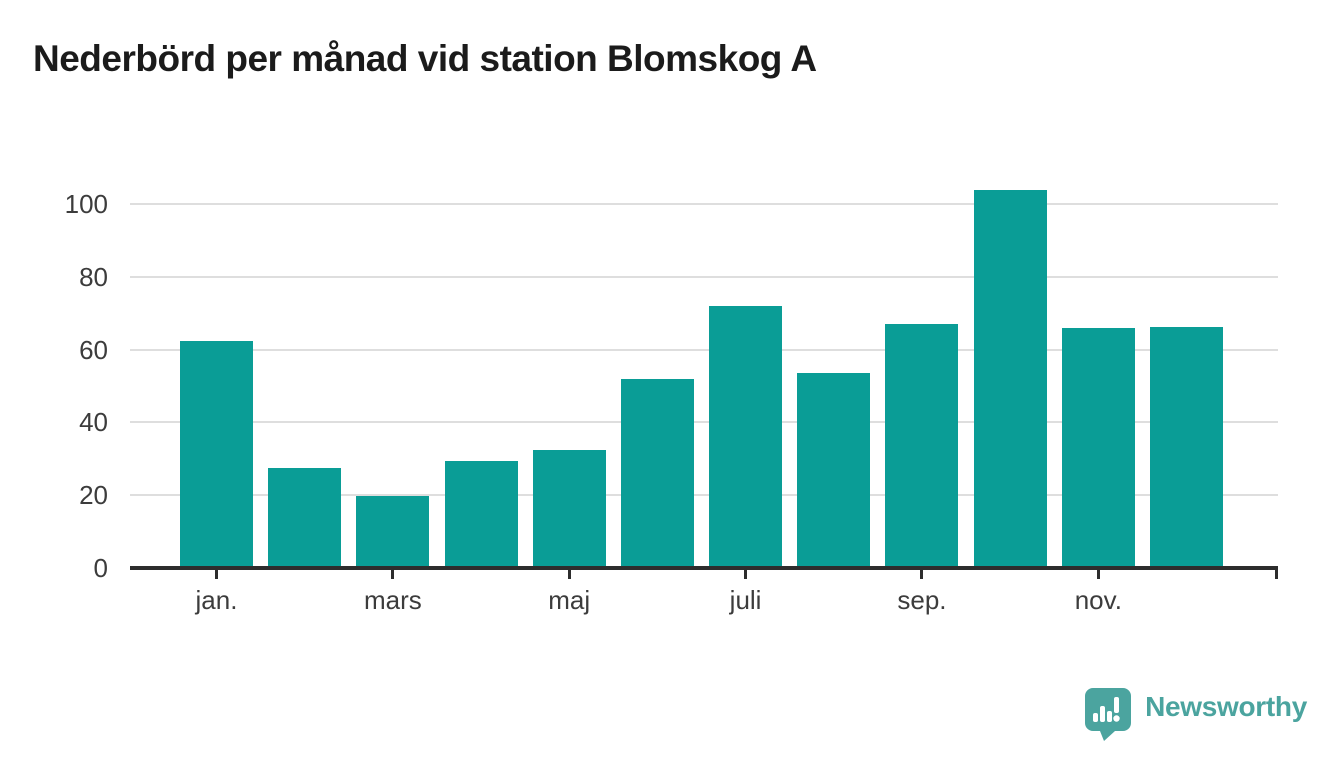 This screenshot has width=1340, height=771. Describe the element at coordinates (569, 574) in the screenshot. I see `x-axis-tick-maj` at that location.